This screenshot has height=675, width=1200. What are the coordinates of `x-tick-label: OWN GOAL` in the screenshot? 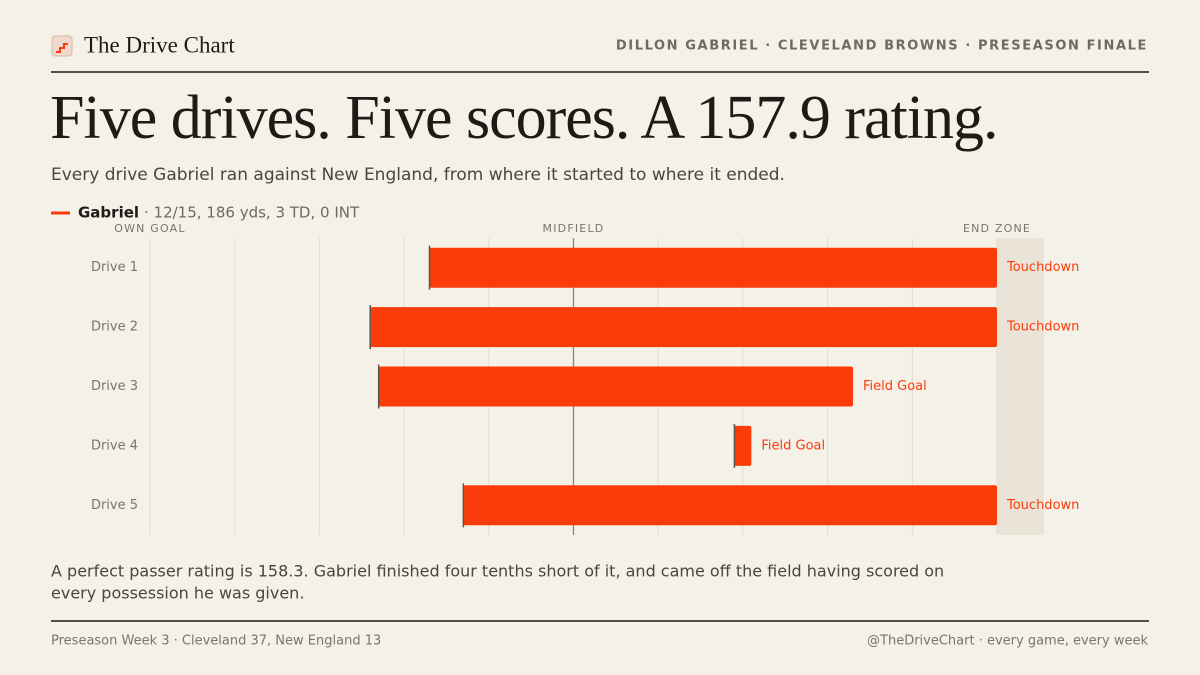 It's located at (150, 228).